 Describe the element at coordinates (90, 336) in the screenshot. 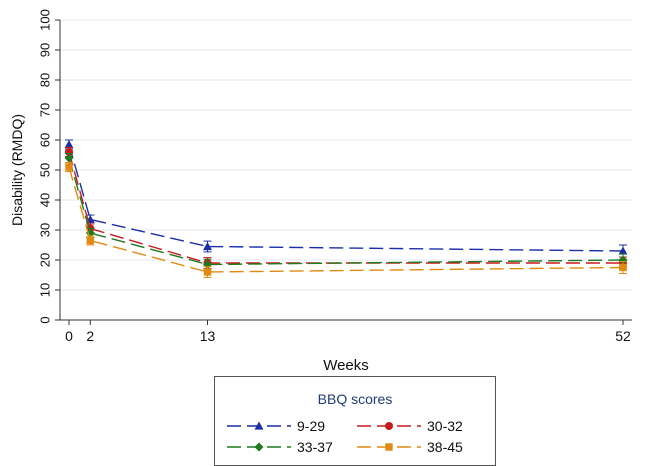

I see `x-tick-label-2: 2` at that location.